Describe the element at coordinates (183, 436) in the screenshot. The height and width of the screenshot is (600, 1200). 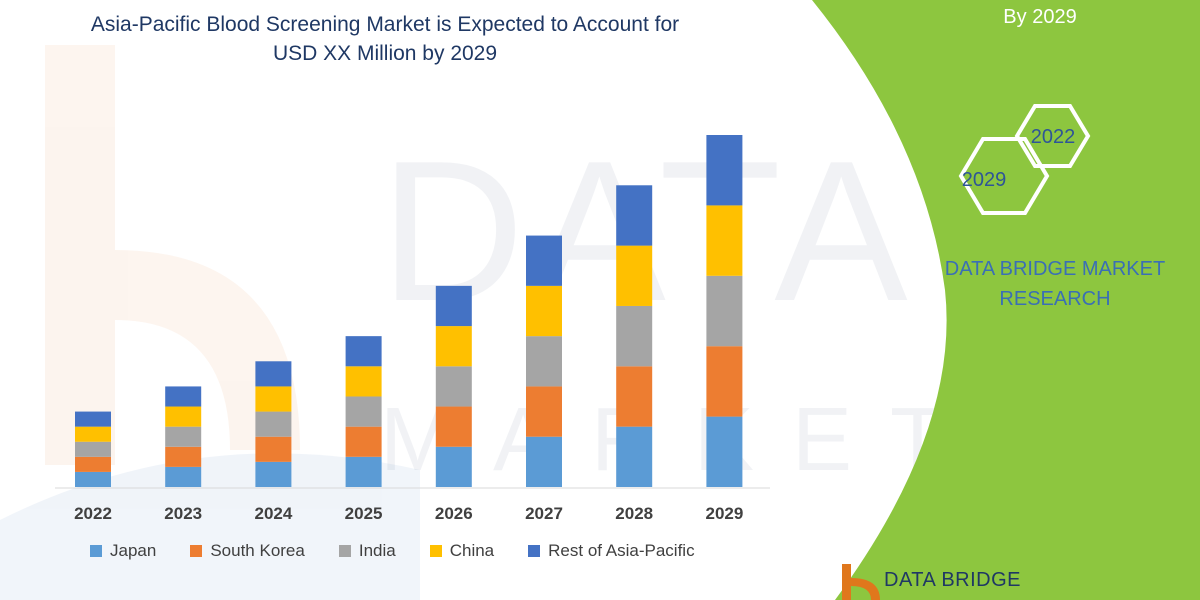
I see `bar-segment-2023-india` at that location.